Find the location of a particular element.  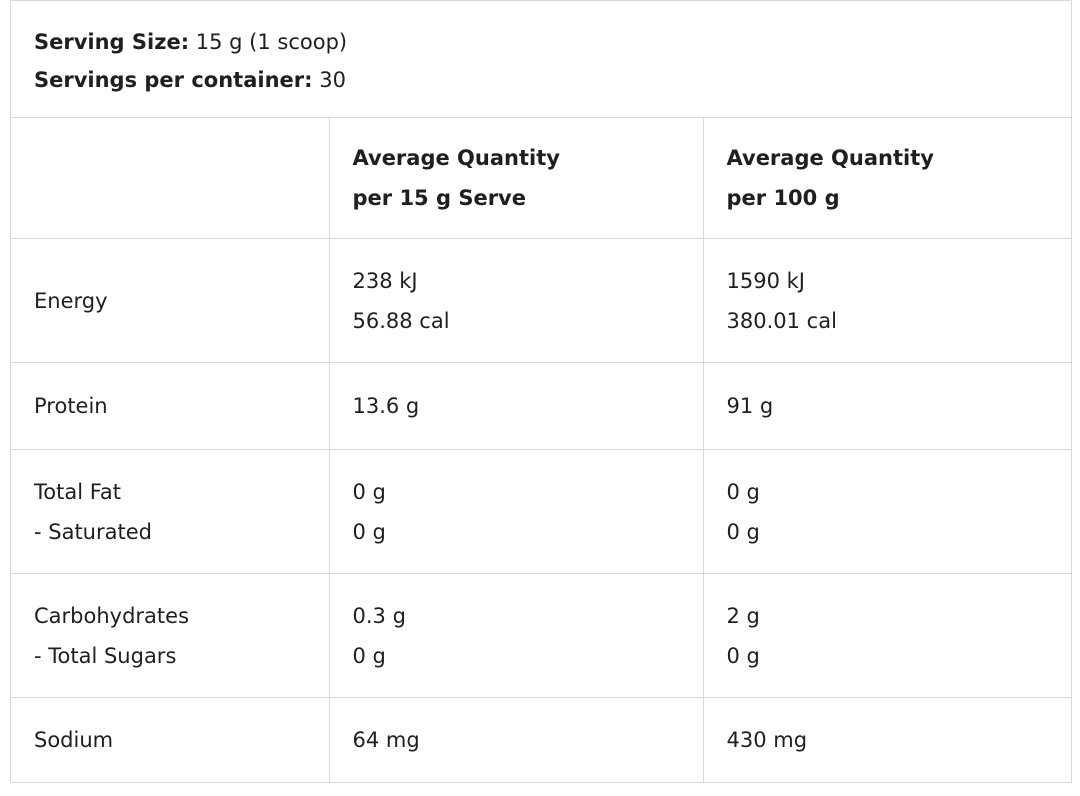

cell: 238 kJ 56.88 cal is located at coordinates (516, 300).